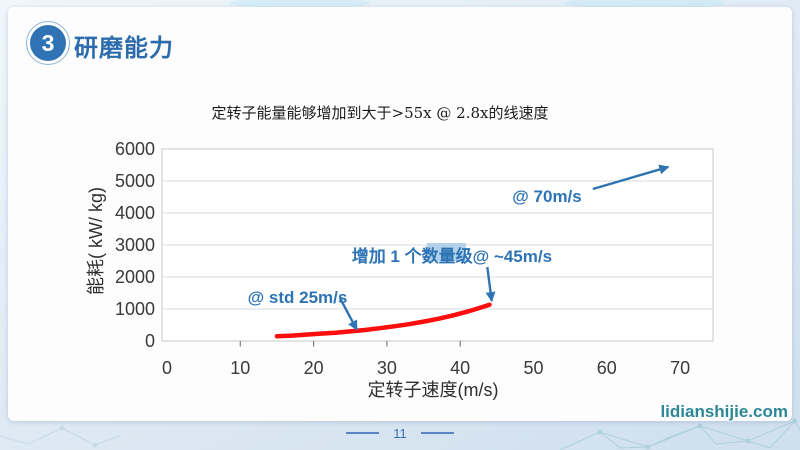  Describe the element at coordinates (124, 48) in the screenshot. I see `page-title: 研磨能力` at that location.